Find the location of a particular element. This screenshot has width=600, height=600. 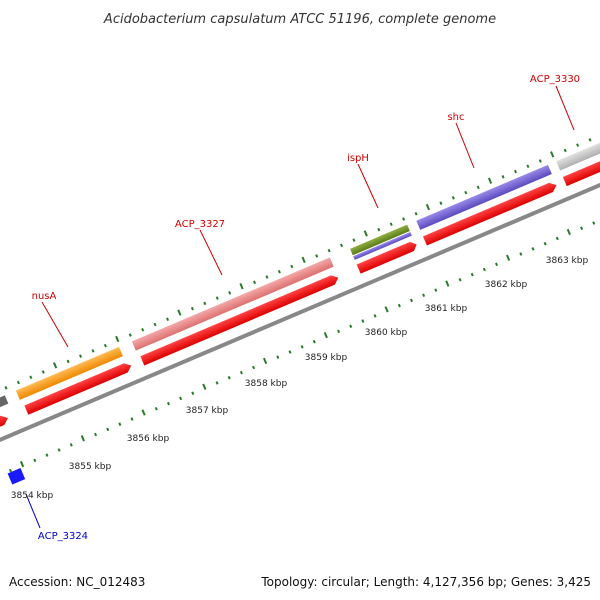

kbp-label: 3858 kbp is located at coordinates (266, 384).